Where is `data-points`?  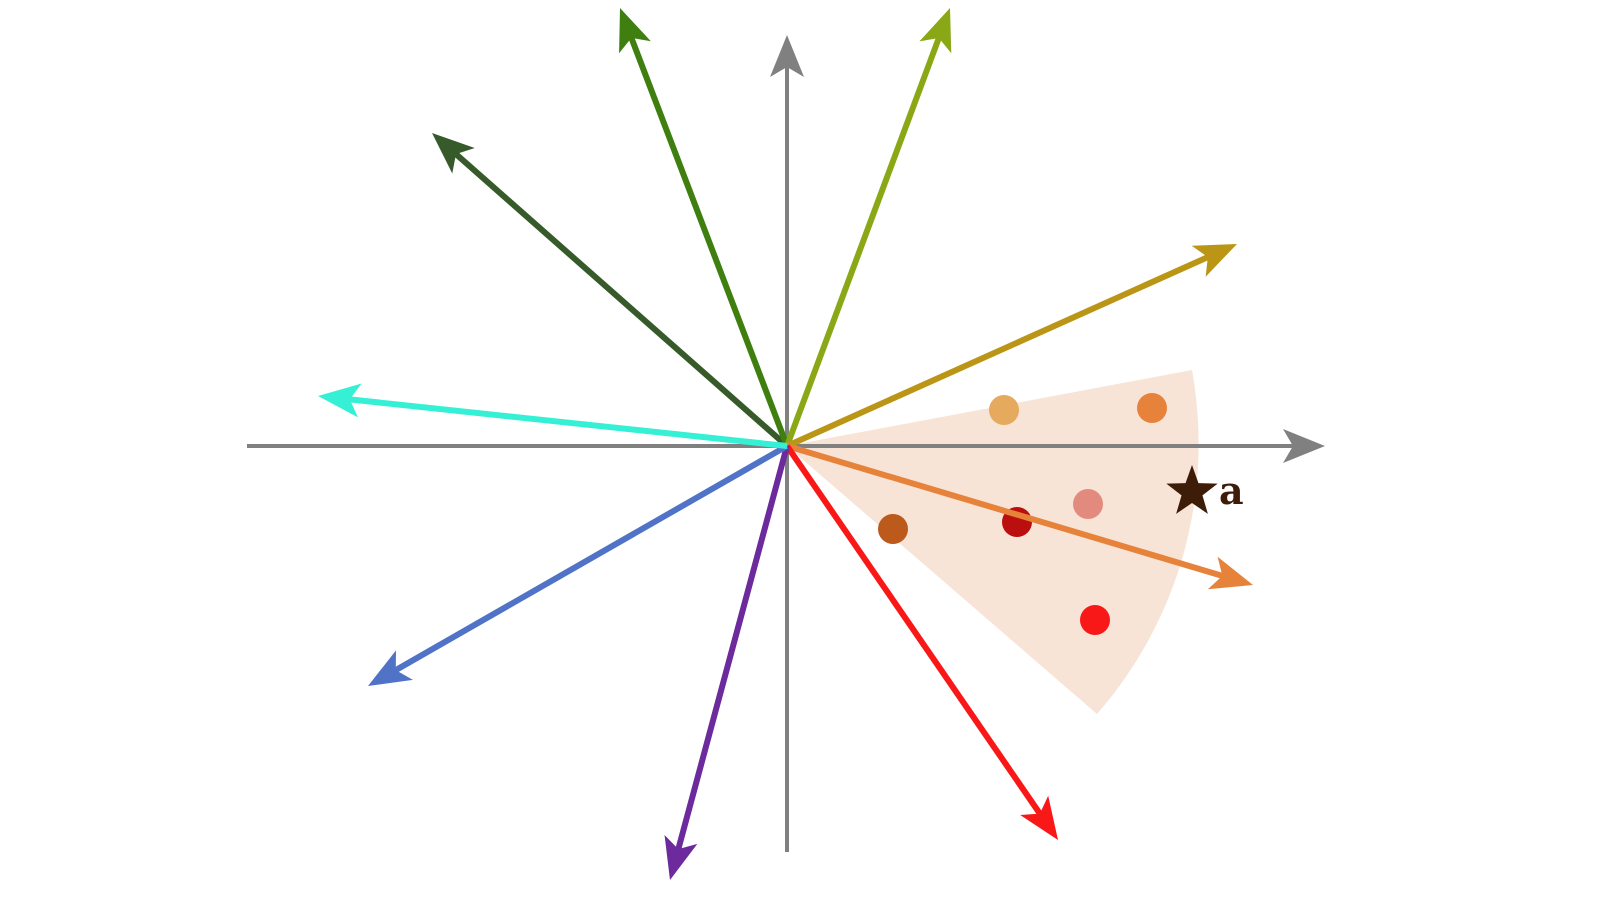
data-points is located at coordinates (1022, 514).